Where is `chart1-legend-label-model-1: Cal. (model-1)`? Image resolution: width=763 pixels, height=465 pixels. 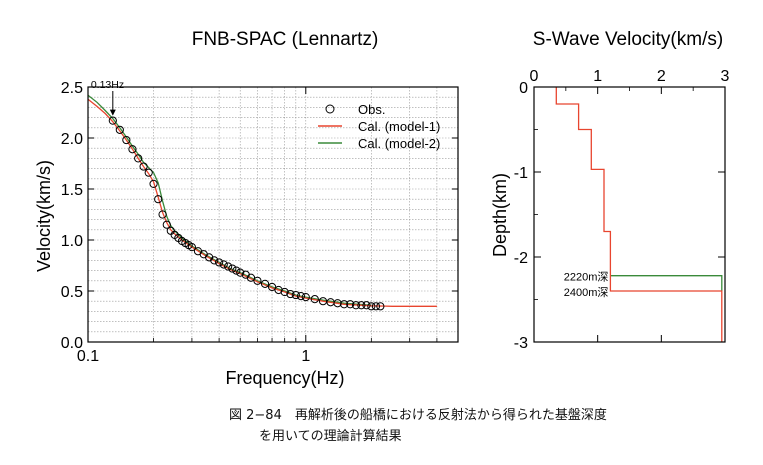
chart1-legend-label-model-1: Cal. (model-1) is located at coordinates (399, 126).